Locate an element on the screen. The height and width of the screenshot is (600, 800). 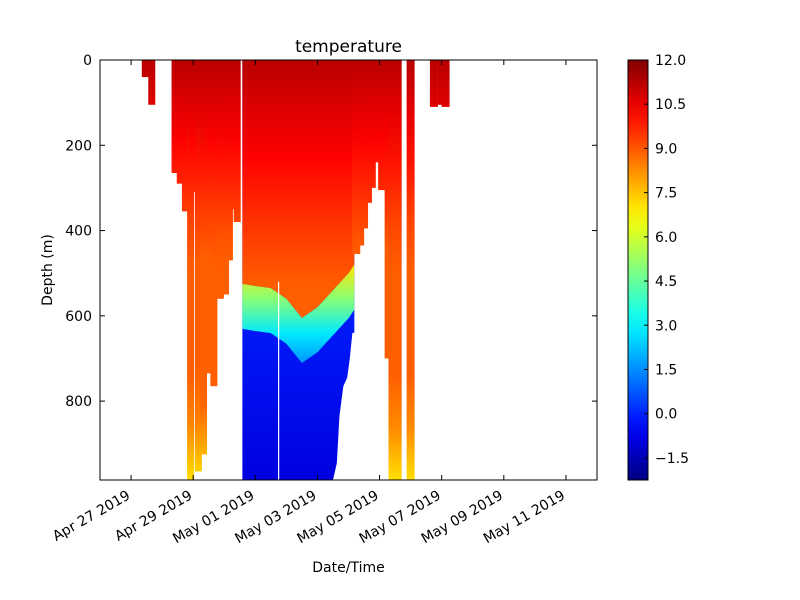
colorbar-tick-label: 3.0 is located at coordinates (666, 326).